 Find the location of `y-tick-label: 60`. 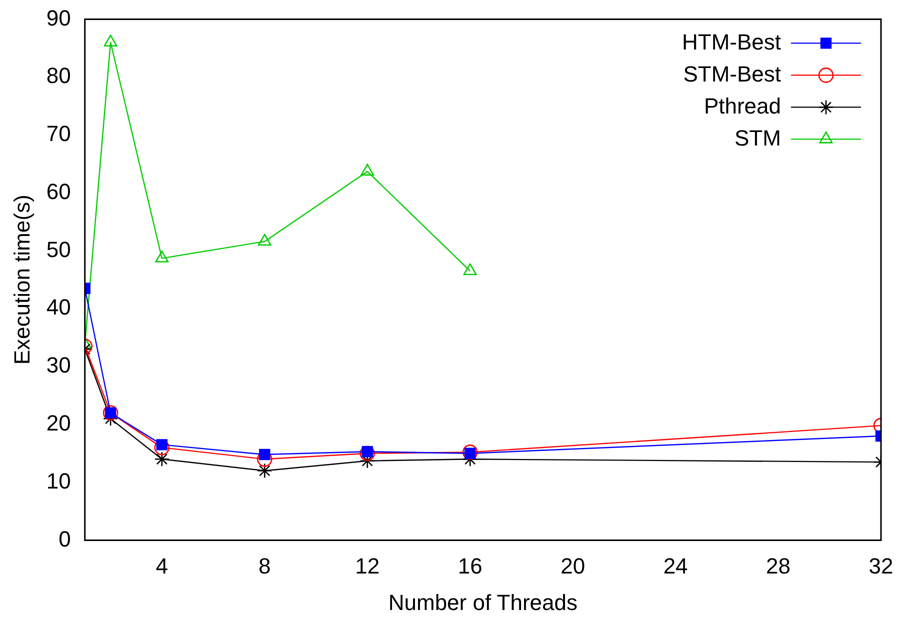

y-tick-label: 60 is located at coordinates (58, 191).